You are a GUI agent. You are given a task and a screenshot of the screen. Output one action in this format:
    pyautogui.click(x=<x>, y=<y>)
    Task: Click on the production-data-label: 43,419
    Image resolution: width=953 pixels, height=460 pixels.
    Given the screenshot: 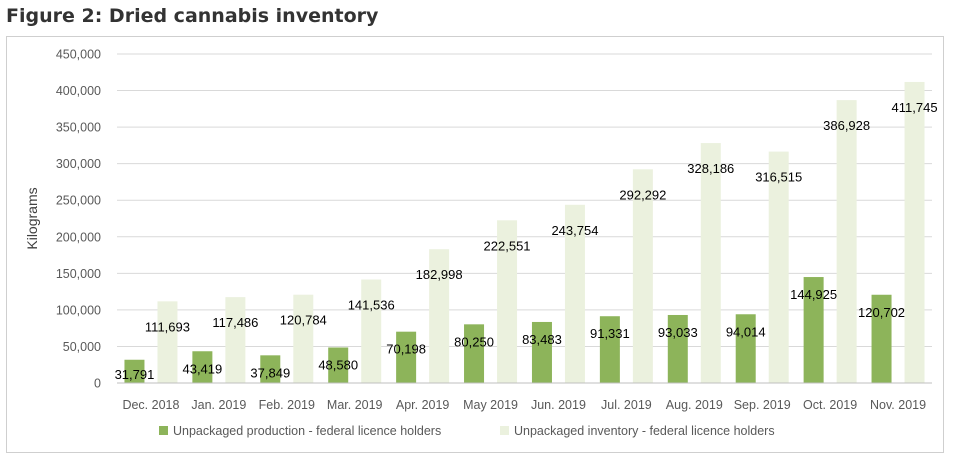 What is the action you would take?
    pyautogui.click(x=202, y=368)
    